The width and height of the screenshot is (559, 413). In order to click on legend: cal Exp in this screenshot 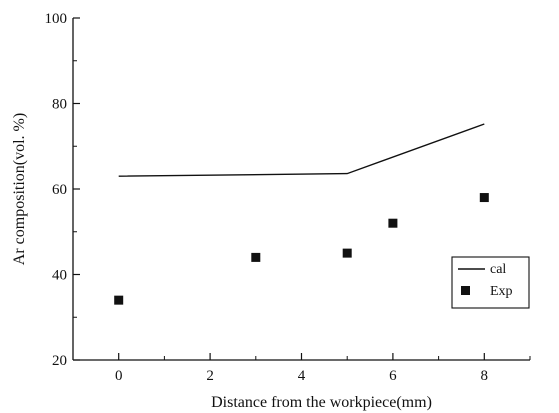, I will do `click(490, 282)`.